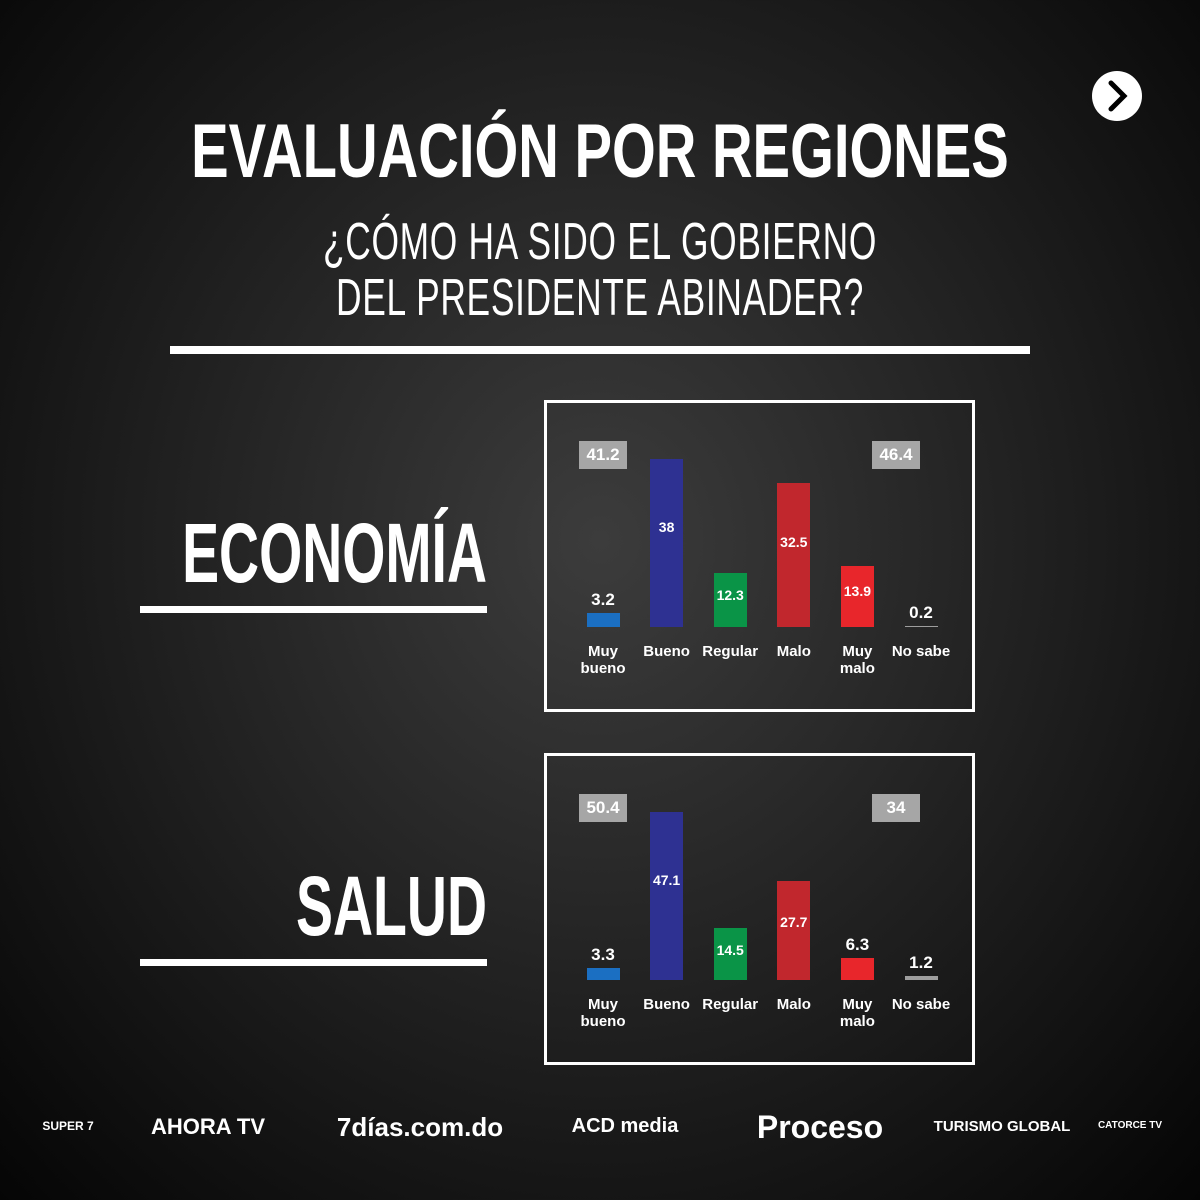 The width and height of the screenshot is (1200, 1200). Describe the element at coordinates (730, 949) in the screenshot. I see `value-label: 14.5` at that location.